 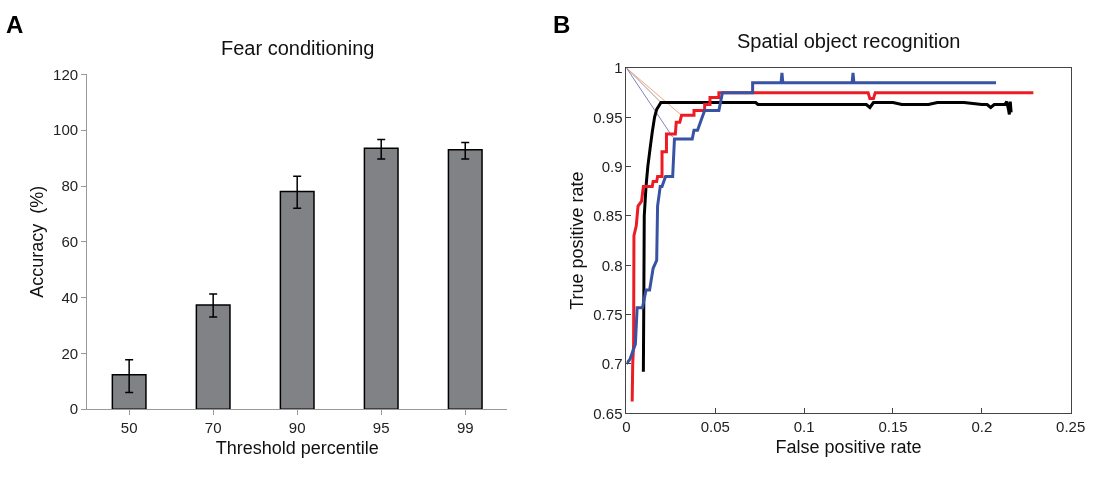 What do you see at coordinates (66, 130) in the screenshot?
I see `y-tick-label: 100` at bounding box center [66, 130].